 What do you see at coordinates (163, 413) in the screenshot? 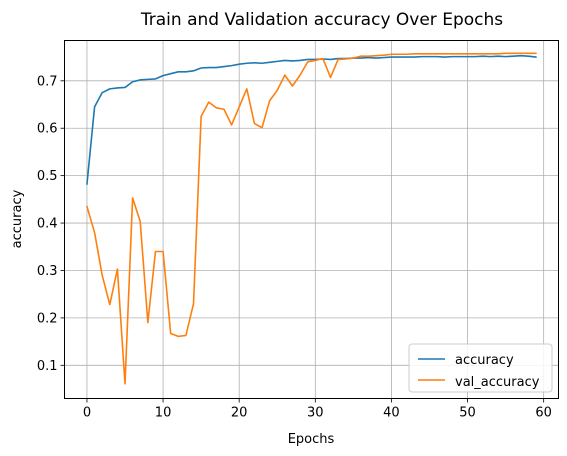
I see `x-tick-label: 10` at bounding box center [163, 413].